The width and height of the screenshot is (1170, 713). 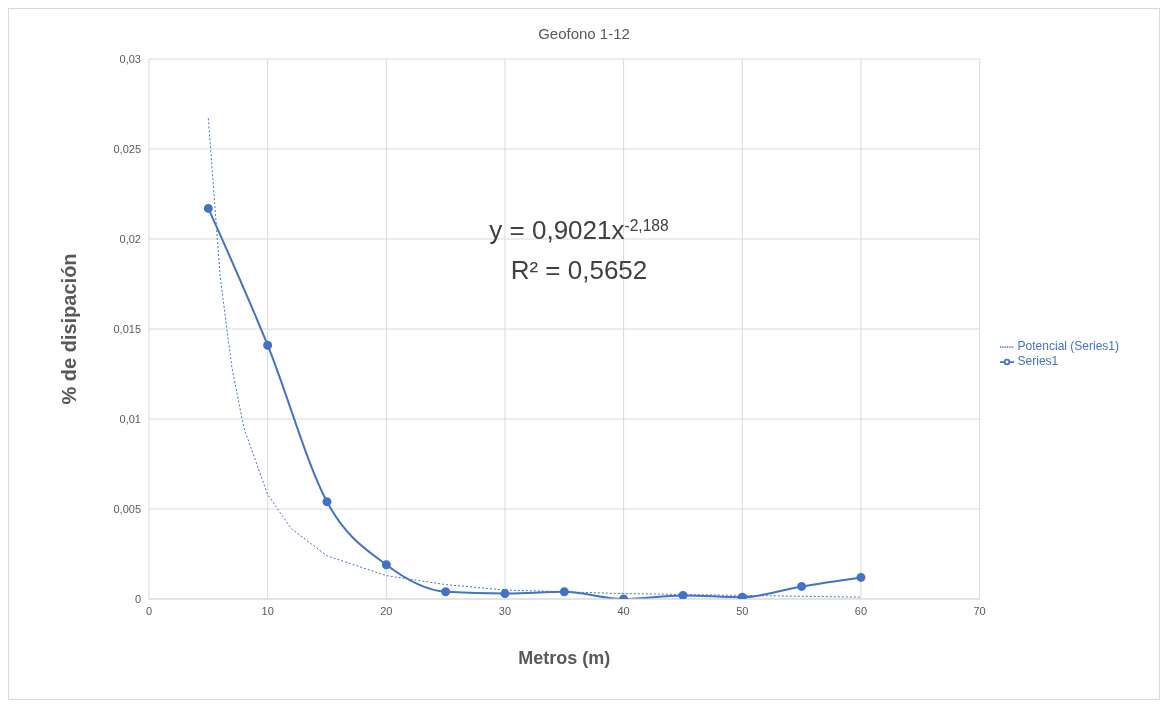 What do you see at coordinates (584, 33) in the screenshot?
I see `chart-title: Geofono 1-12` at bounding box center [584, 33].